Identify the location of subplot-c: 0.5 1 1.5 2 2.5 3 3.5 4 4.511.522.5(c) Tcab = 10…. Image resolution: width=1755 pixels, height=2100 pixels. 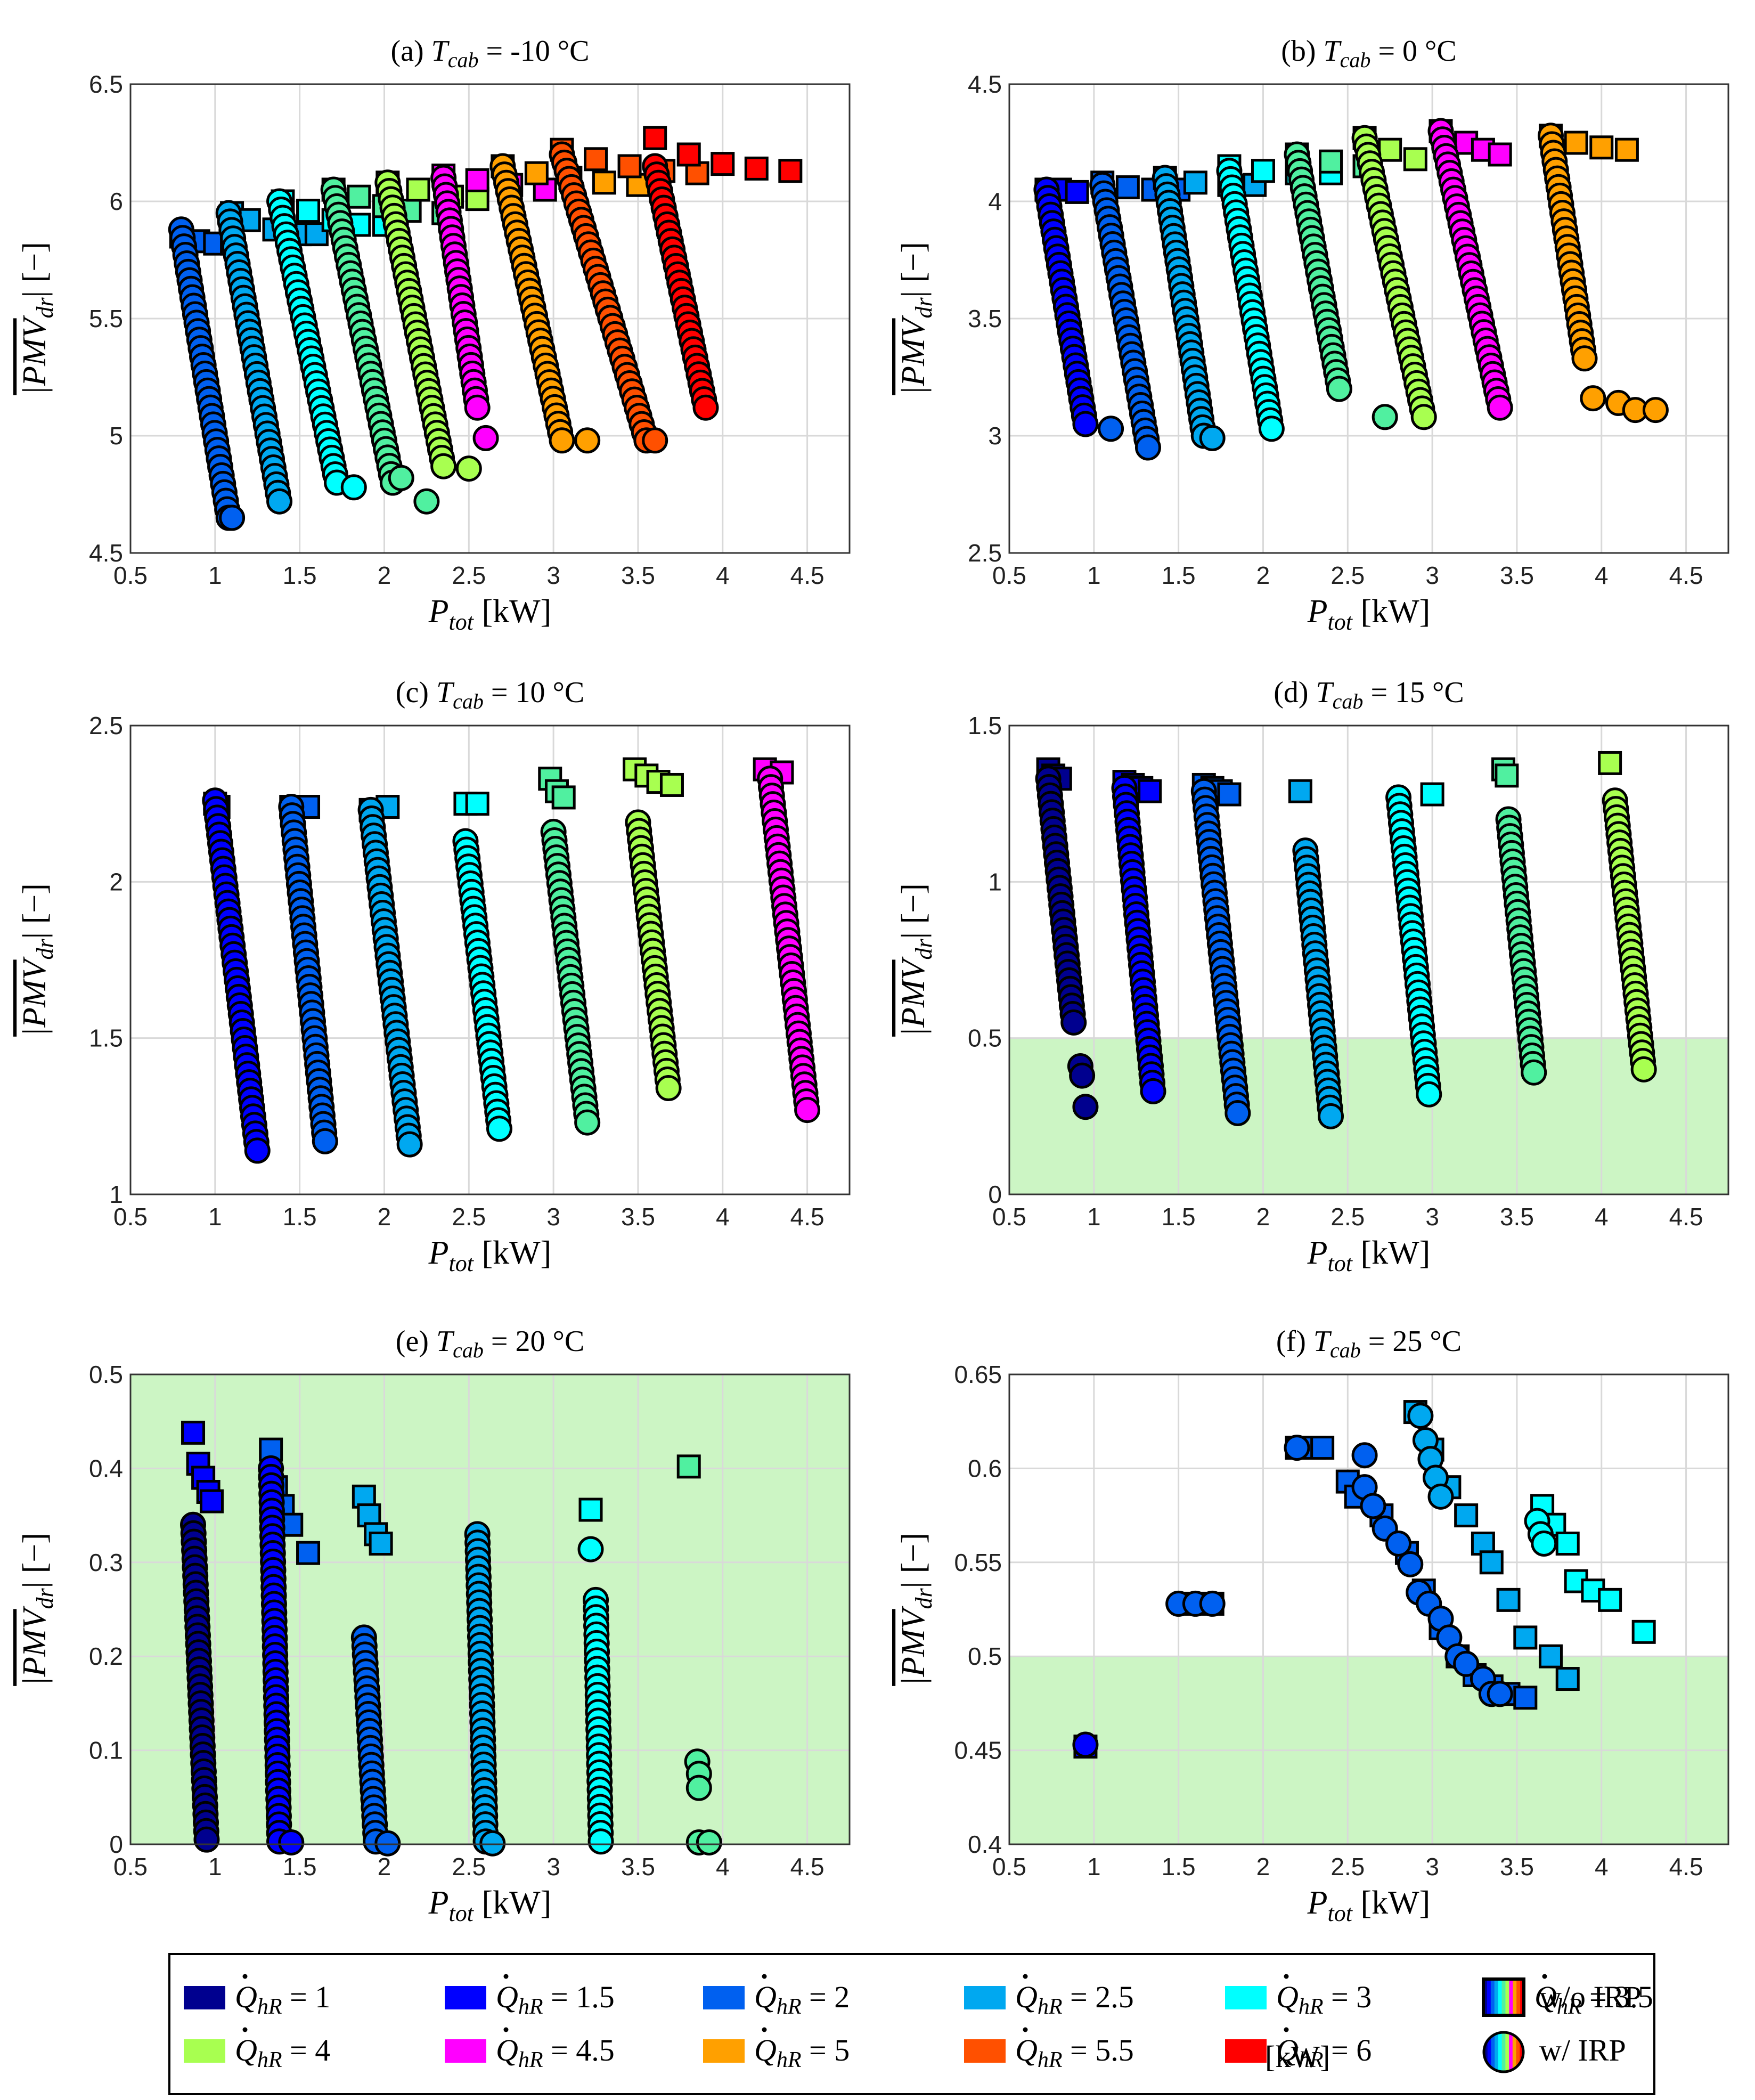
(434, 976).